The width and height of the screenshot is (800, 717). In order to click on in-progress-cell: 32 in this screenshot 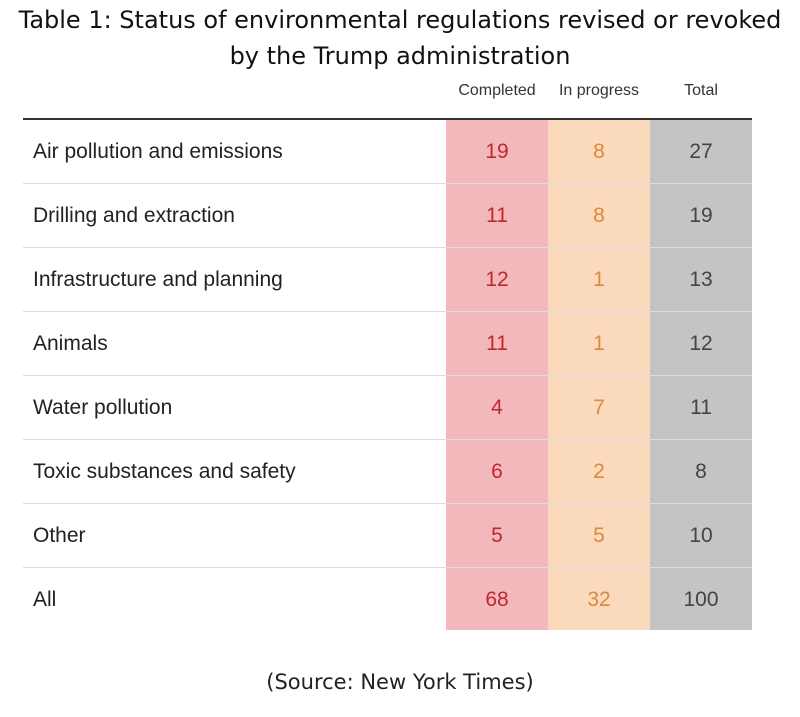, I will do `click(599, 599)`.